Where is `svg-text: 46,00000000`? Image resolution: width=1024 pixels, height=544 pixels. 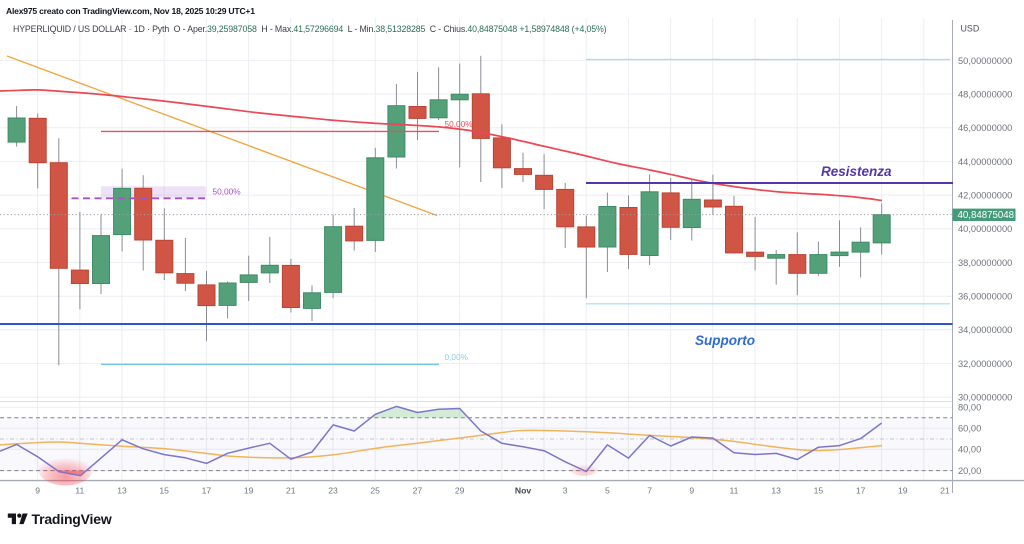
svg-text: 46,00000000 is located at coordinates (985, 128).